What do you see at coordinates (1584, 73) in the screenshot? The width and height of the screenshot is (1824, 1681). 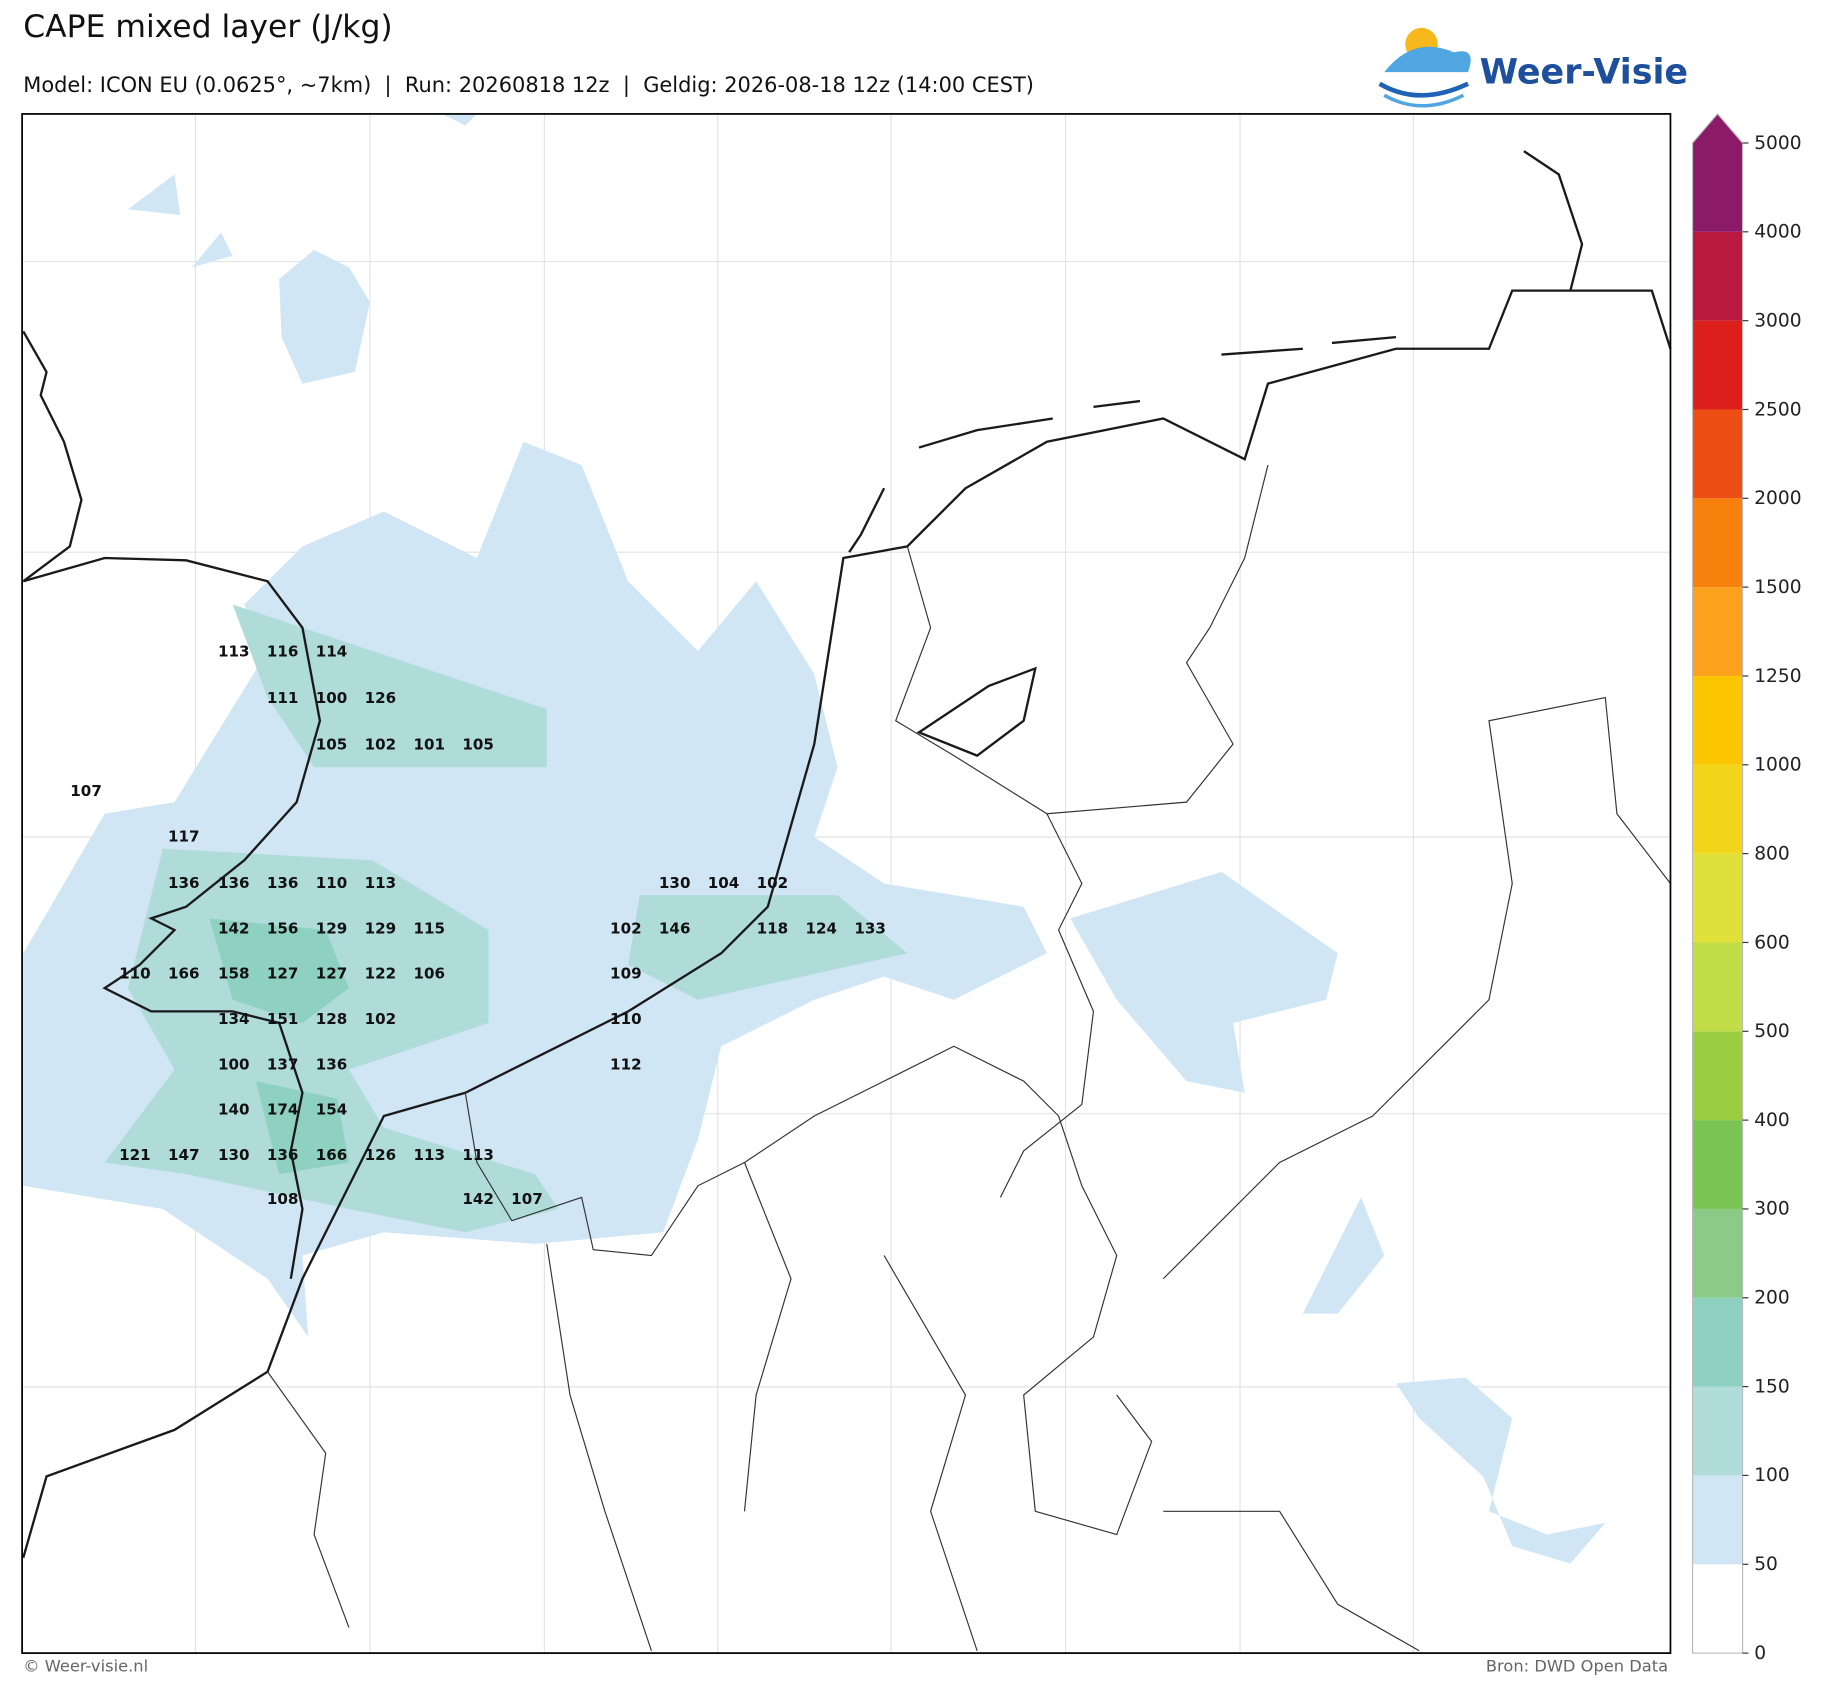 I see `logo-text: Weer-Visie` at bounding box center [1584, 73].